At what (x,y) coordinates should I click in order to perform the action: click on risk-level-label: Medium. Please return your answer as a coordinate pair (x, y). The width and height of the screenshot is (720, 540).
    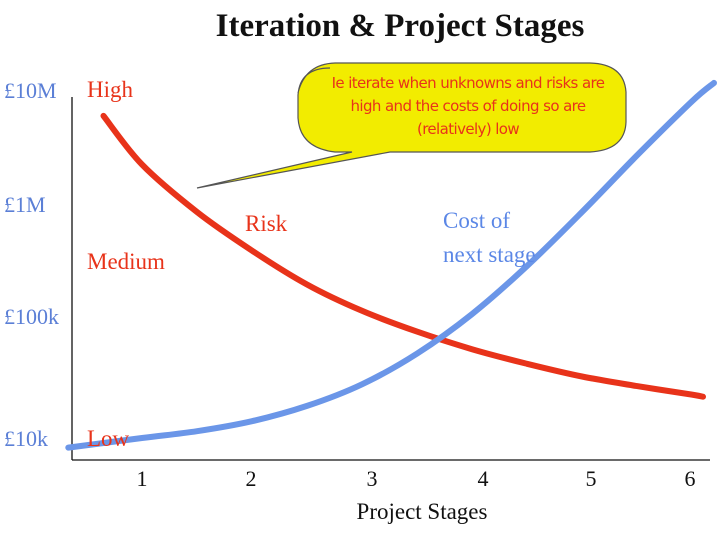
    Looking at the image, I should click on (126, 261).